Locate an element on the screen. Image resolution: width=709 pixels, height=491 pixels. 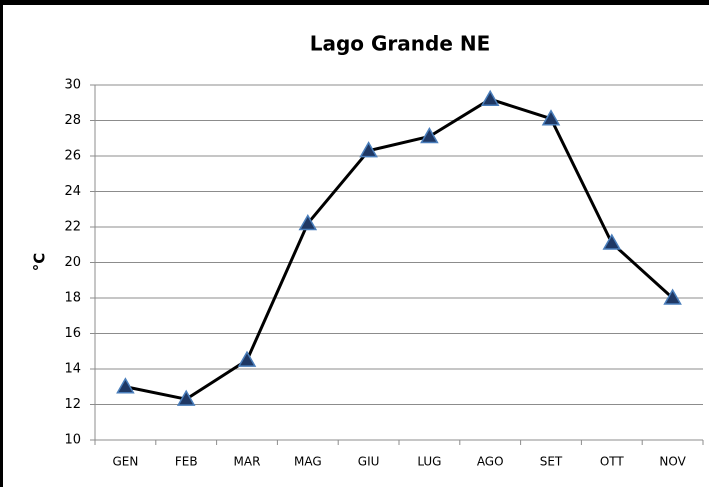
y-tick-label: 18 is located at coordinates (72, 298).